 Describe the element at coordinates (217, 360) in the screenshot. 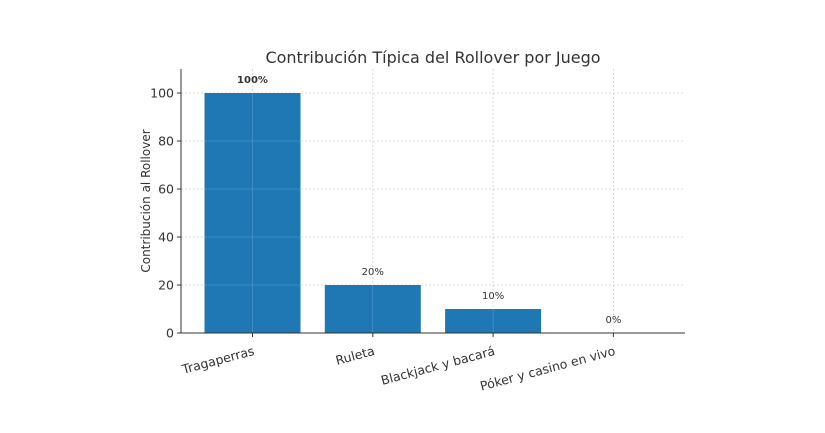

I see `x-tick-label: Tragaperras` at that location.